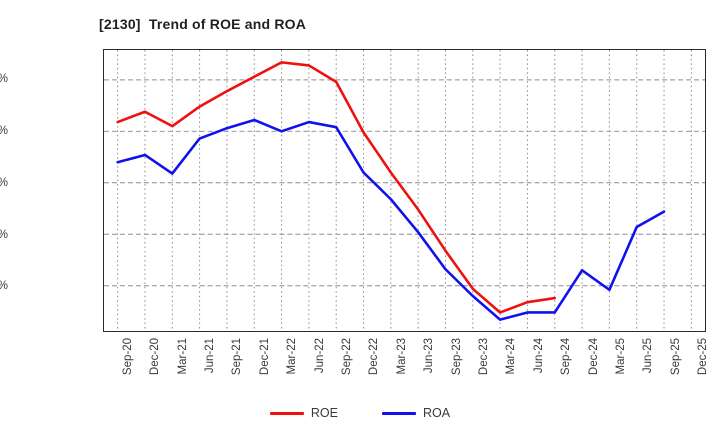 Image resolution: width=720 pixels, height=440 pixels. Describe the element at coordinates (4, 131) in the screenshot. I see `y-tick-label: 20.0%` at that location.